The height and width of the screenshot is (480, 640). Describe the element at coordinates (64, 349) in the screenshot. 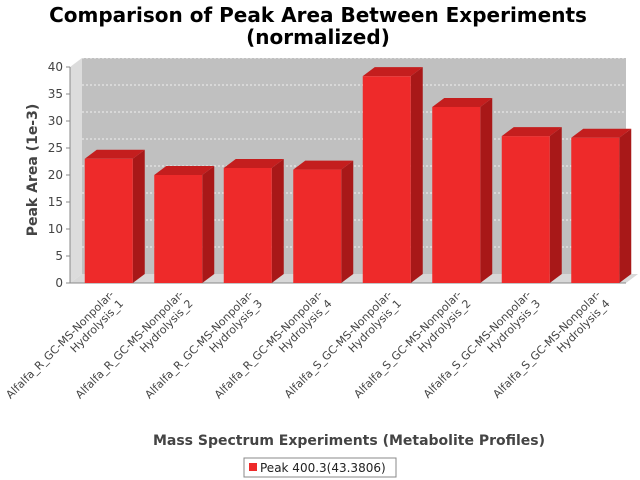

I see `x-tick-label: Alfalfa_R_GC-MS-Nonpolar-Hydrolysis_1` at that location.